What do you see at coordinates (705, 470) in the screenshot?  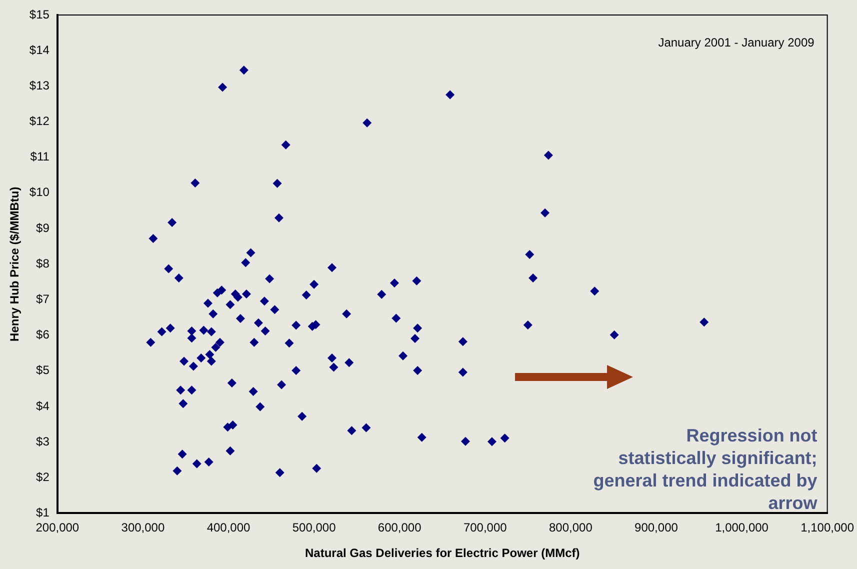 I see `annotation: Regression not statistically significant; general trend indicated by arrow` at bounding box center [705, 470].